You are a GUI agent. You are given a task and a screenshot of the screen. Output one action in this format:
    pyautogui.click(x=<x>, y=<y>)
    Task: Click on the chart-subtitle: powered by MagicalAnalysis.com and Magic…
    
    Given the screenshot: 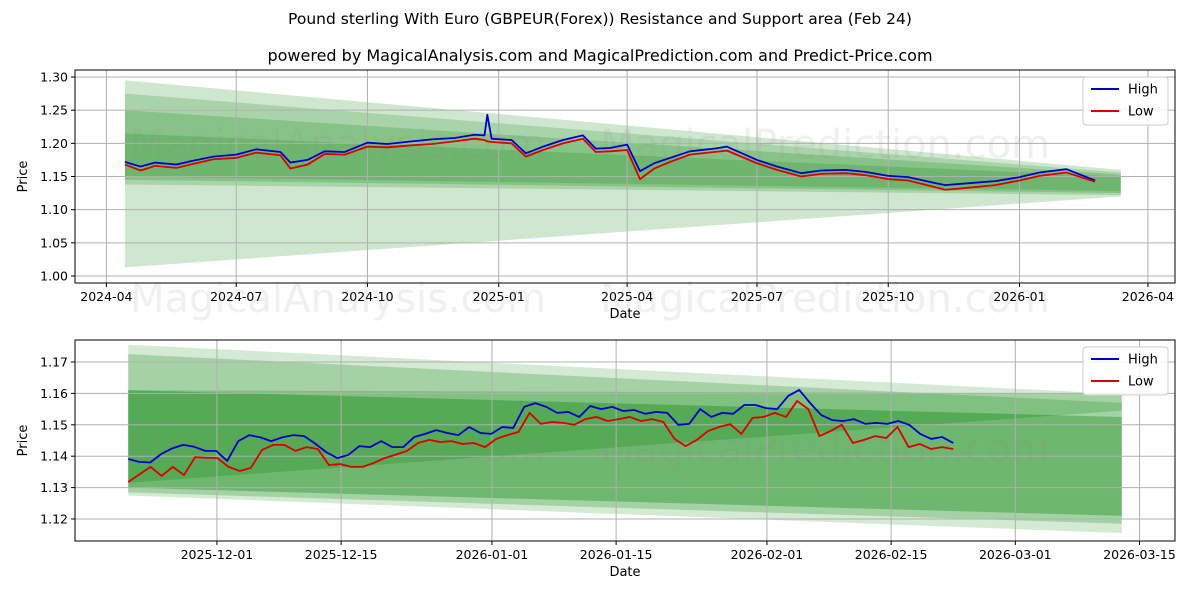 What is the action you would take?
    pyautogui.click(x=600, y=55)
    